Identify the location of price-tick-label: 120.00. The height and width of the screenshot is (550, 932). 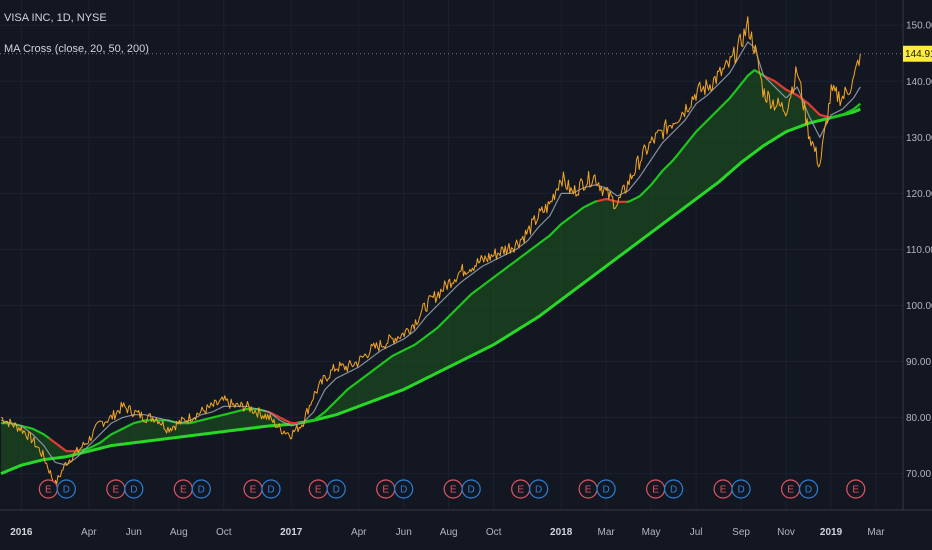
(919, 194).